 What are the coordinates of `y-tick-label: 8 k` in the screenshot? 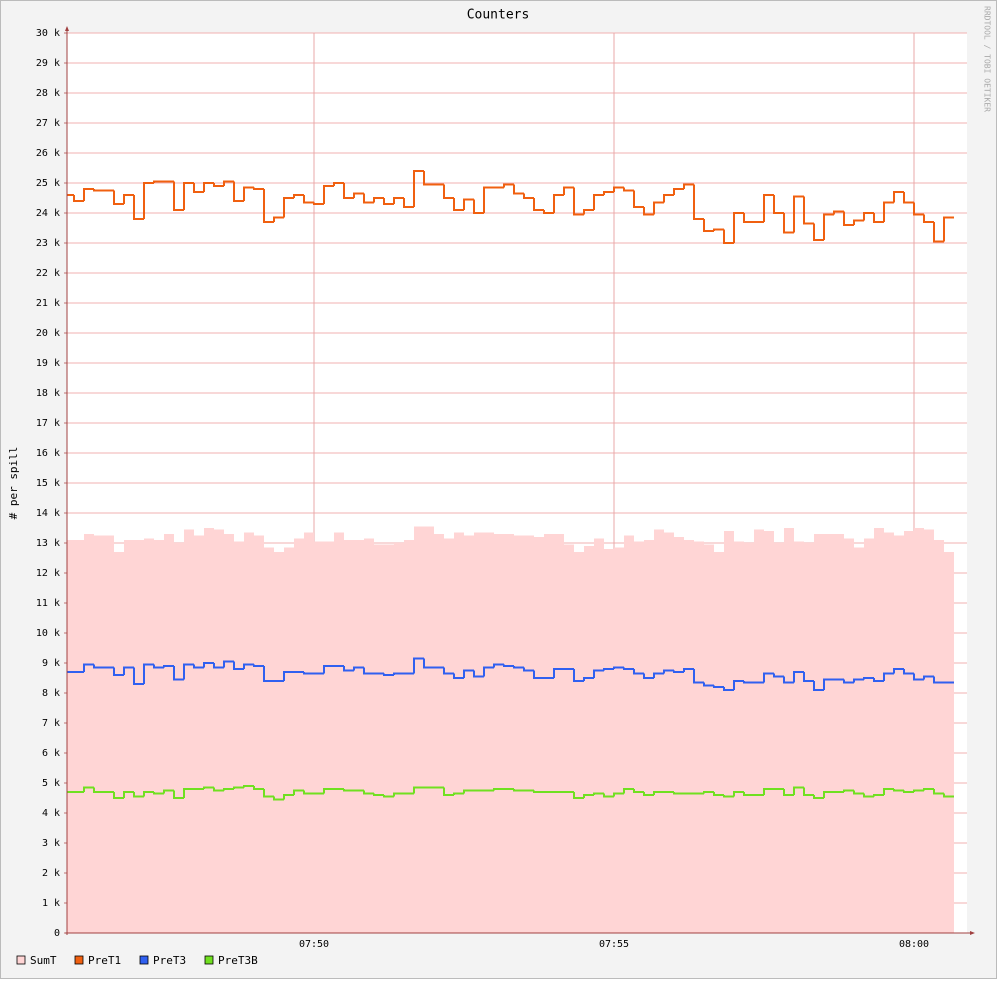 It's located at (51, 693).